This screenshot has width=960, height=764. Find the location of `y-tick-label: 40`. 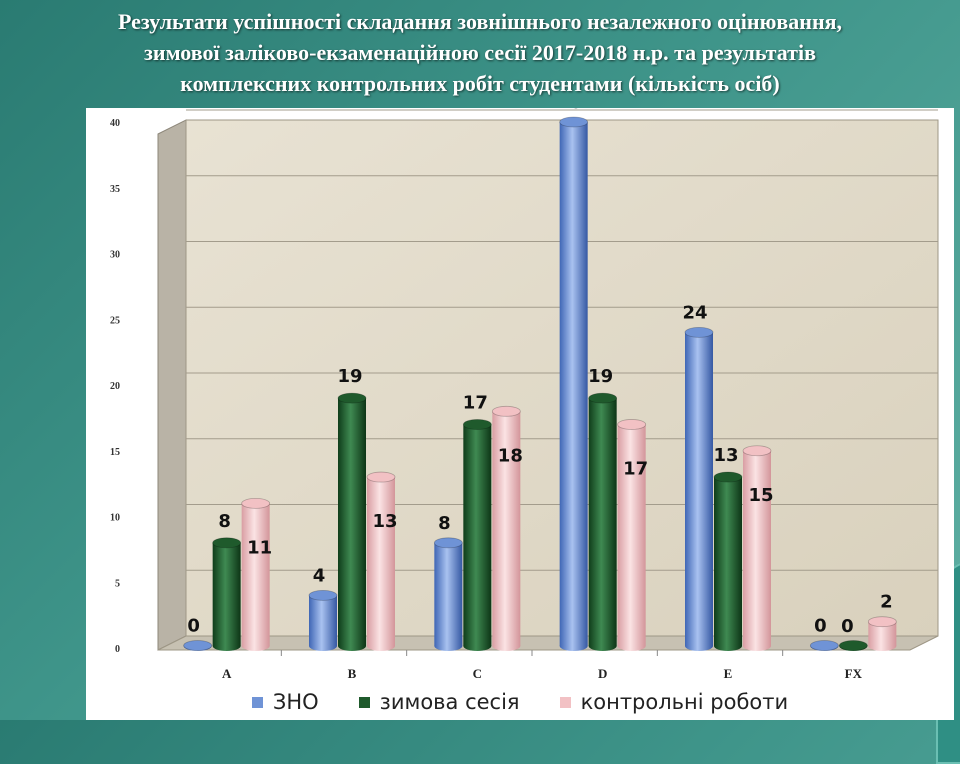

y-tick-label: 40 is located at coordinates (115, 123).